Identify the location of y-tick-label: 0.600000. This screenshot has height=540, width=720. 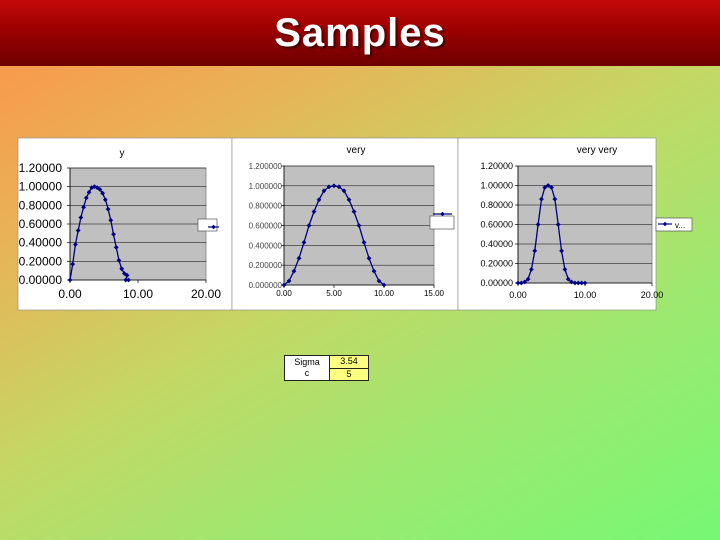
(266, 226).